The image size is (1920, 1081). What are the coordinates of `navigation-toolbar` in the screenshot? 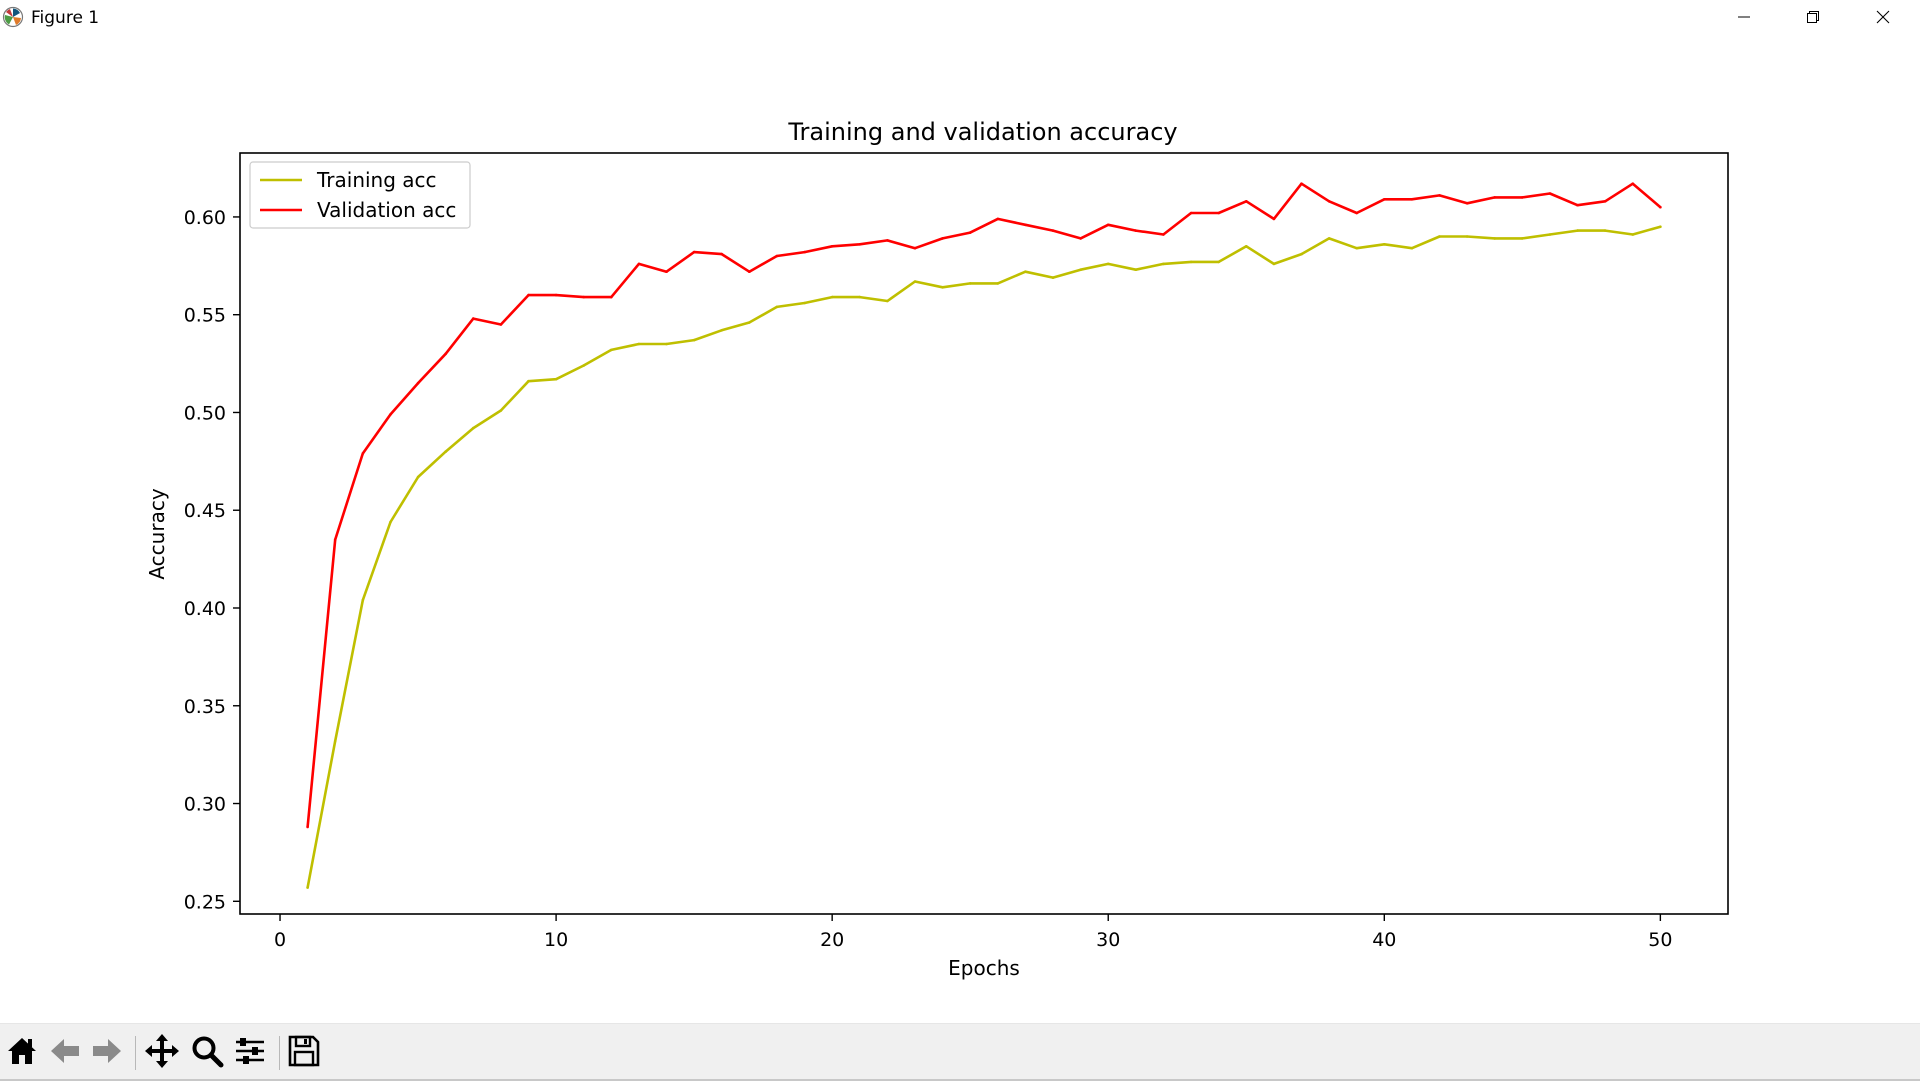 It's located at (960, 1052).